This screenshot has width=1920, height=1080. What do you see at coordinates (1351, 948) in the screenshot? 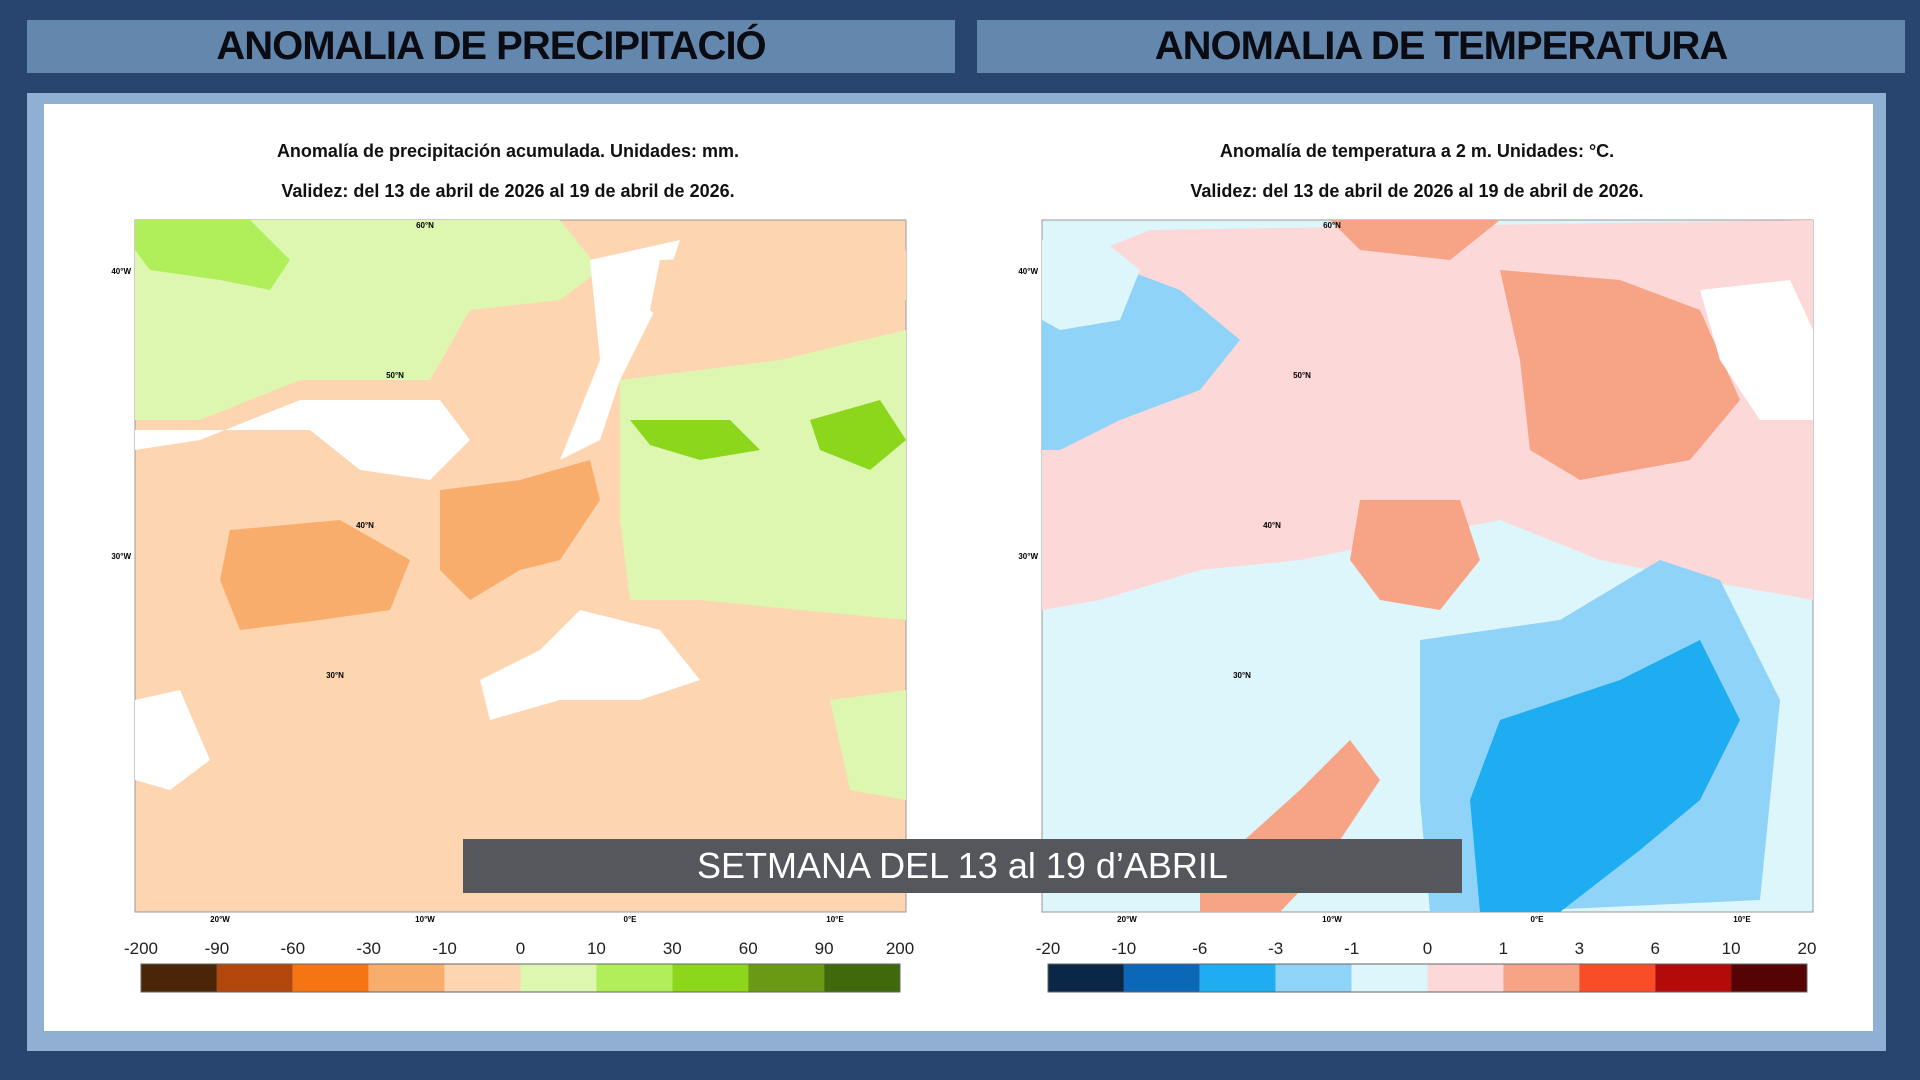
I see `legend-label: -1` at bounding box center [1351, 948].